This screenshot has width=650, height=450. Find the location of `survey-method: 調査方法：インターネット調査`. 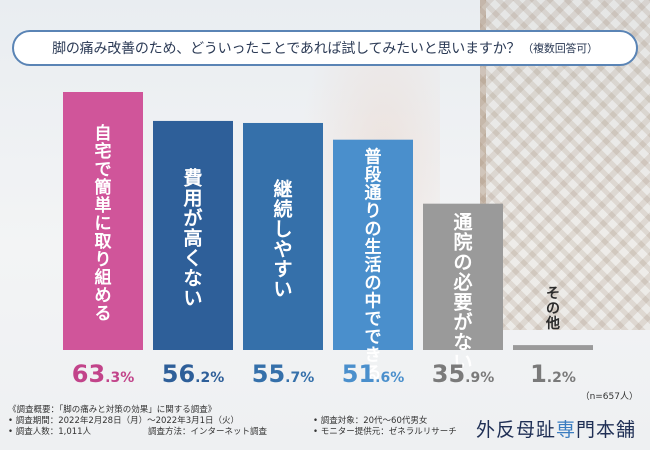

survey-method: 調査方法：インターネット調査 is located at coordinates (208, 432).